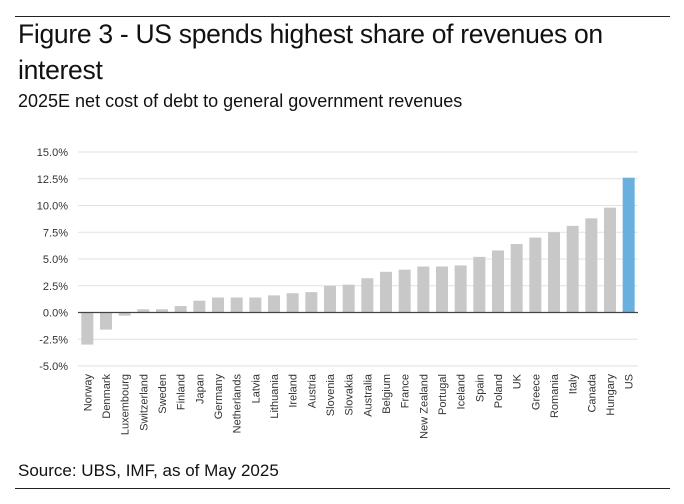 The image size is (684, 504). Describe the element at coordinates (311, 302) in the screenshot. I see `bar-austria` at that location.